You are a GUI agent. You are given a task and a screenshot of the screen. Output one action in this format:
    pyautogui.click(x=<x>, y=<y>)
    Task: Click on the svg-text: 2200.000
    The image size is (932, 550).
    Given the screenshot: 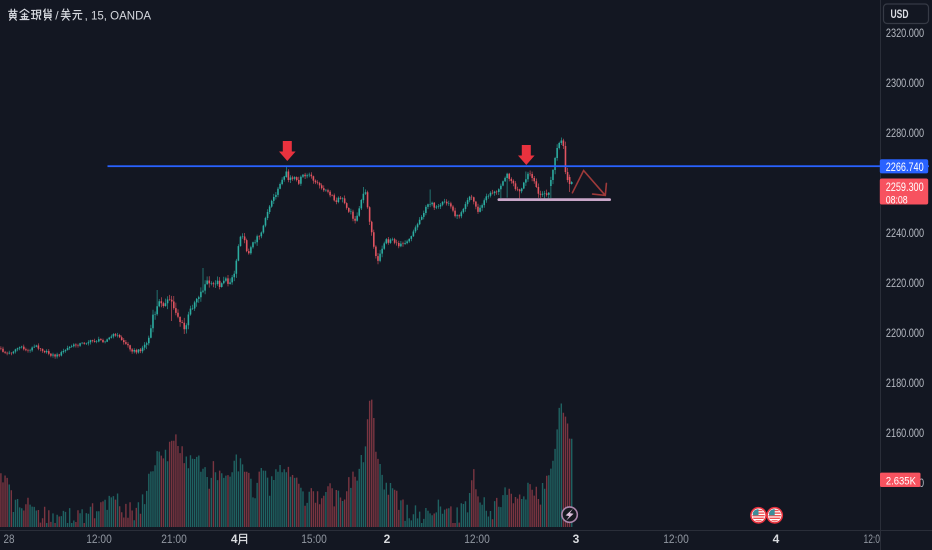 What is the action you would take?
    pyautogui.click(x=905, y=333)
    